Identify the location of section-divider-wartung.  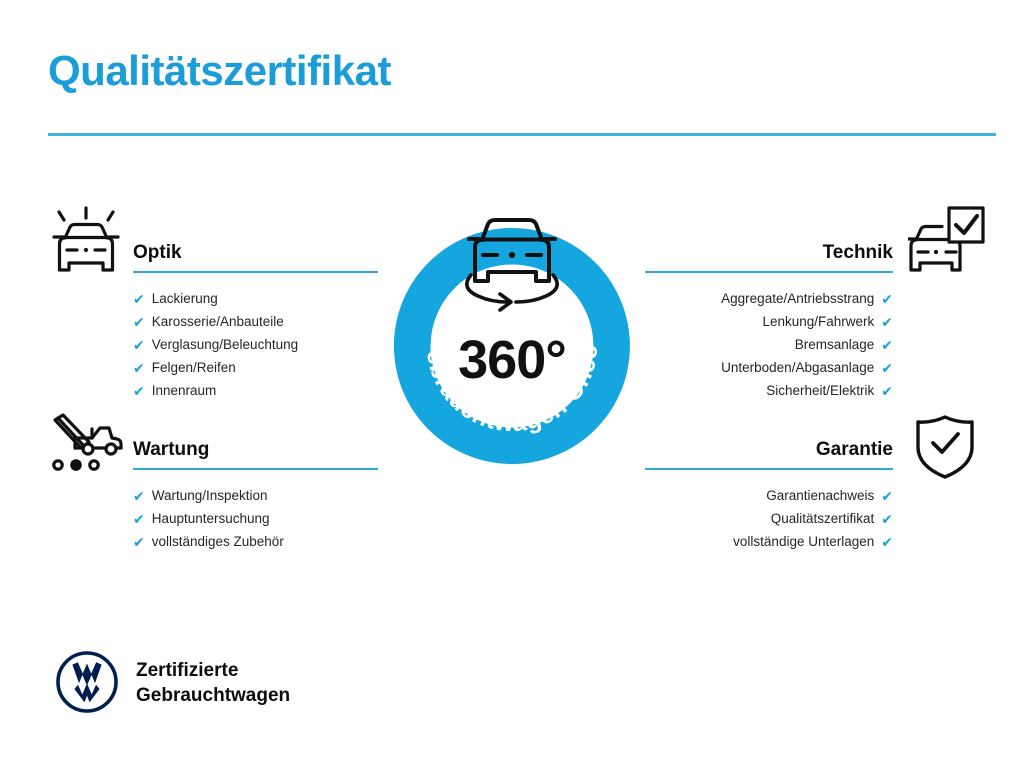
(255, 469).